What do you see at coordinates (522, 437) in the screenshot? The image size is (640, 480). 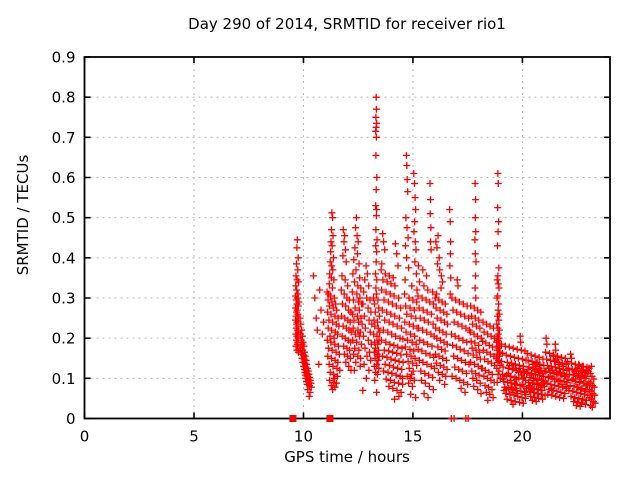 I see `x-tick-label: 20` at bounding box center [522, 437].